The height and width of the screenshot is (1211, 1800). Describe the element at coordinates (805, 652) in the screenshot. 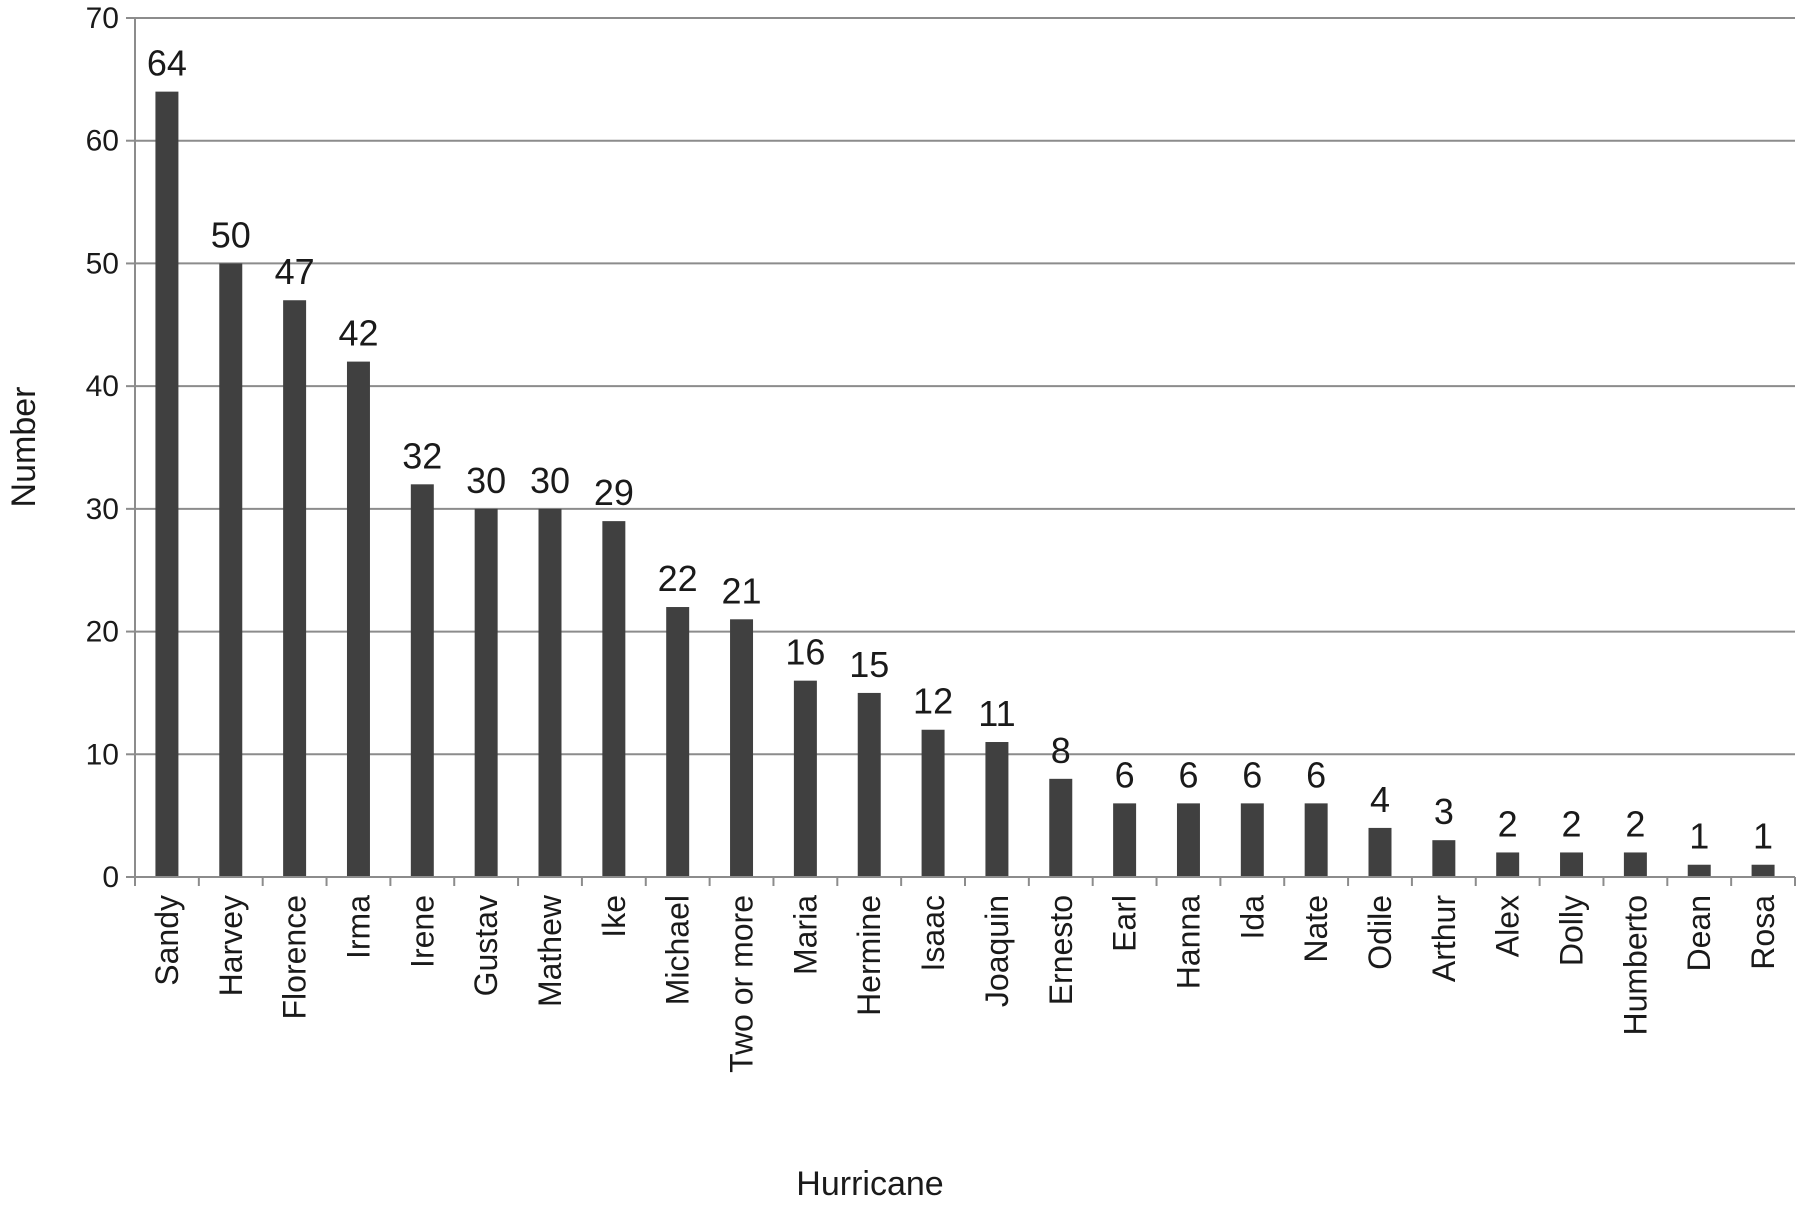

I see `data-label: 16` at that location.